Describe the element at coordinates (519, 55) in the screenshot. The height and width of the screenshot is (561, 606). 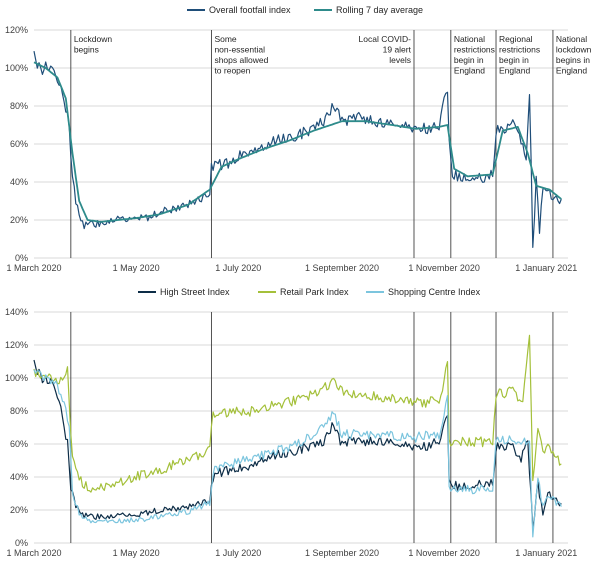
I see `event-annotation: Regional restrictions begin in England` at that location.